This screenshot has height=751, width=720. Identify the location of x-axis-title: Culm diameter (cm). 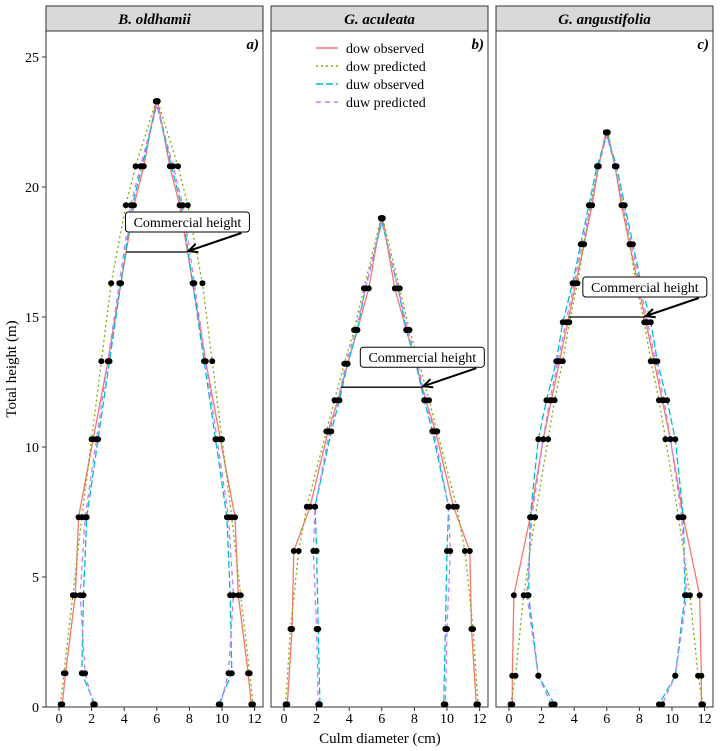
(380, 739).